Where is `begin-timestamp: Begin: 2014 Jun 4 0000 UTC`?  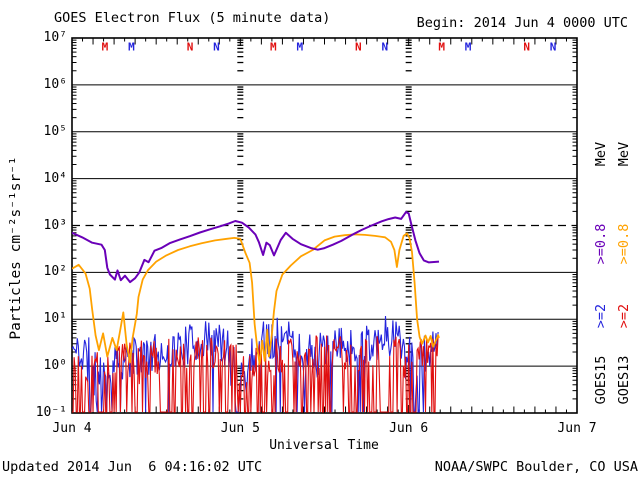
begin-timestamp: Begin: 2014 Jun 4 0000 UTC is located at coordinates (522, 23).